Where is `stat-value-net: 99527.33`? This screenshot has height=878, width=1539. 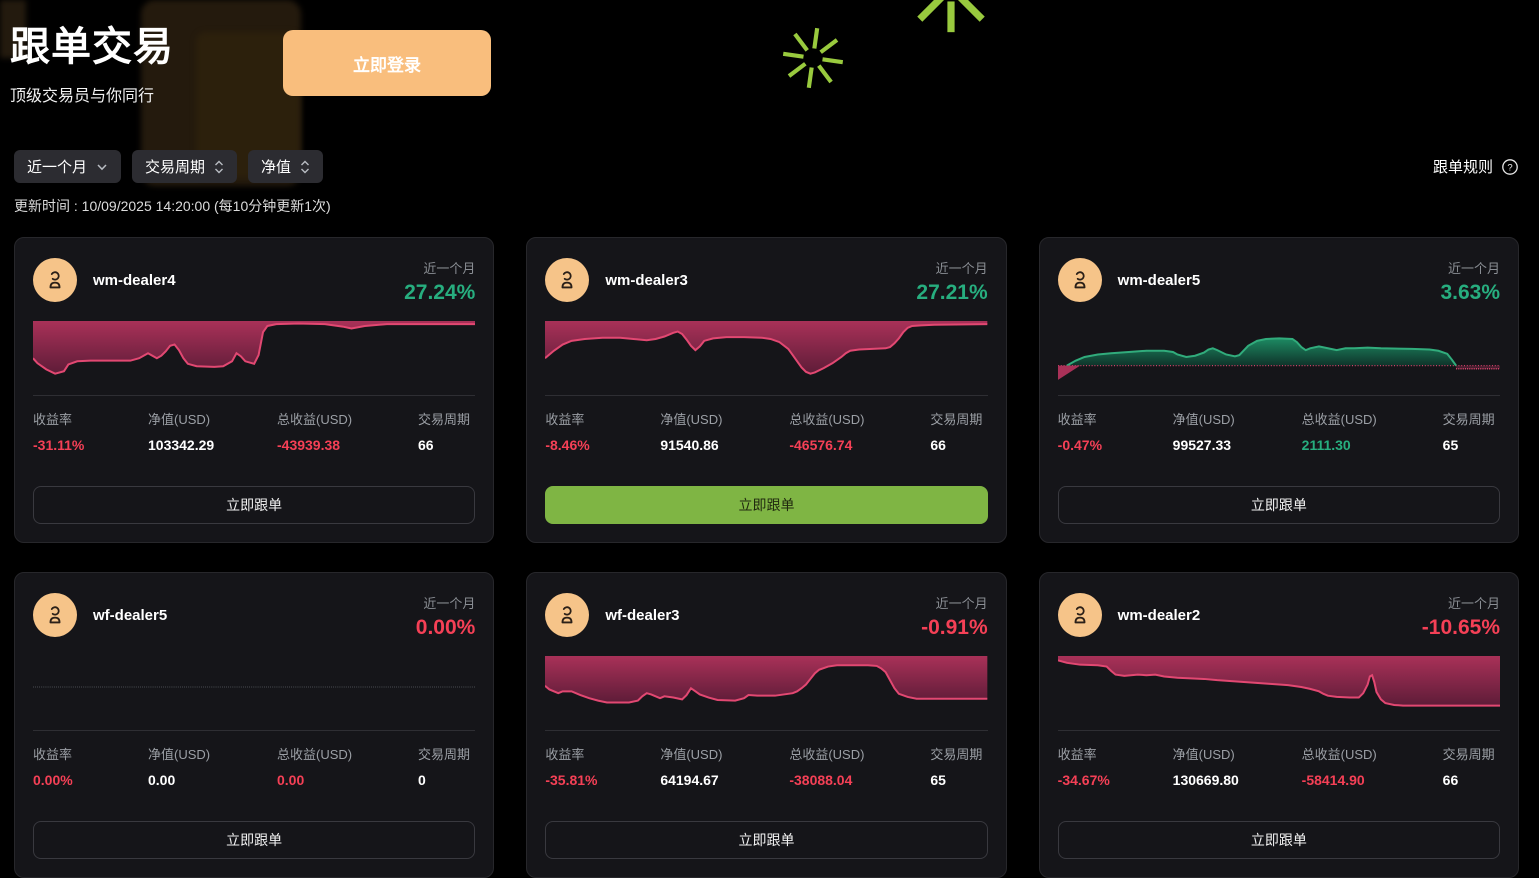
stat-value-net: 99527.33 is located at coordinates (1202, 445).